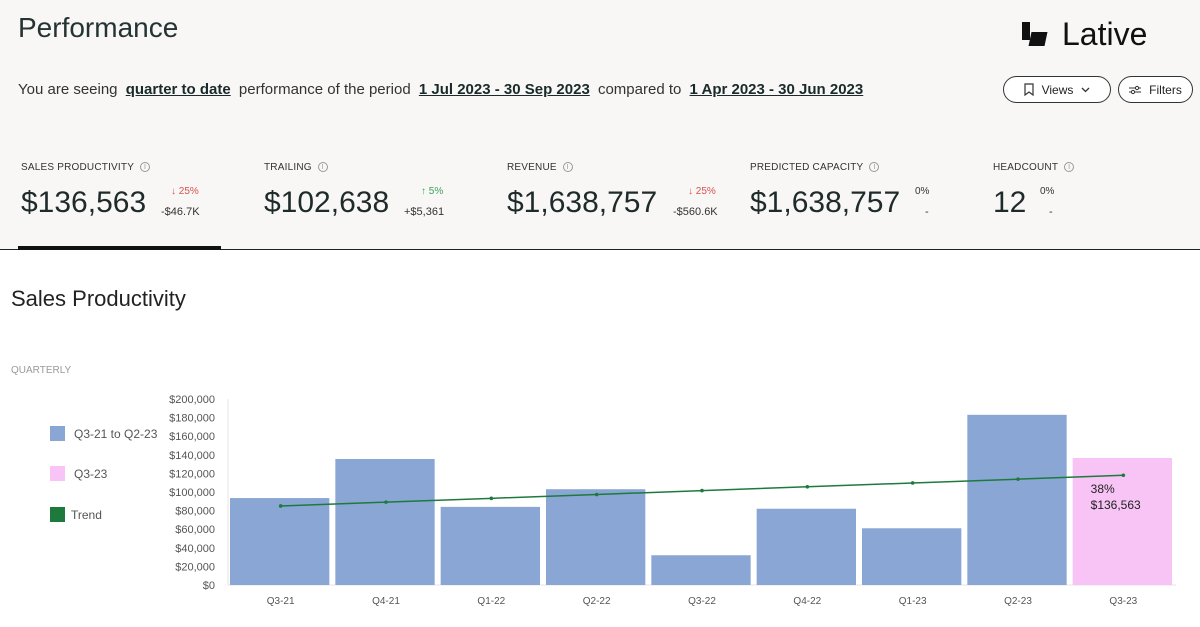 The image size is (1200, 627). Describe the element at coordinates (504, 89) in the screenshot. I see `period-link: 1 Jul 2023 - 30 Sep 2023` at that location.